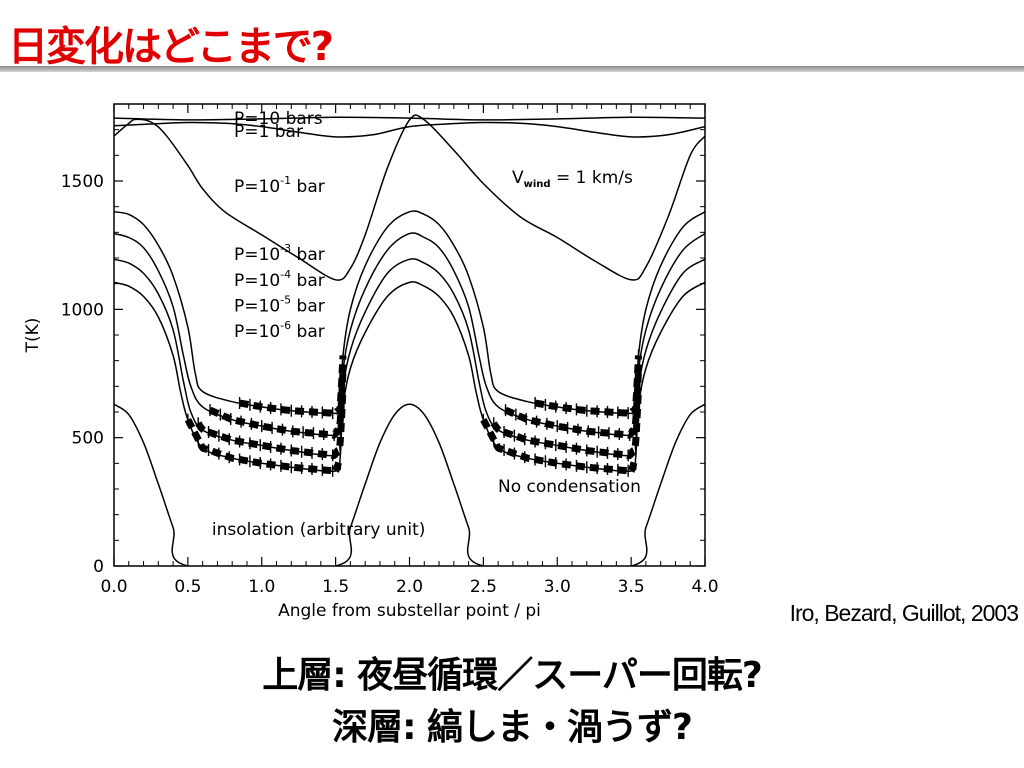  I want to click on x-tick-label: 2.0, so click(409, 587).